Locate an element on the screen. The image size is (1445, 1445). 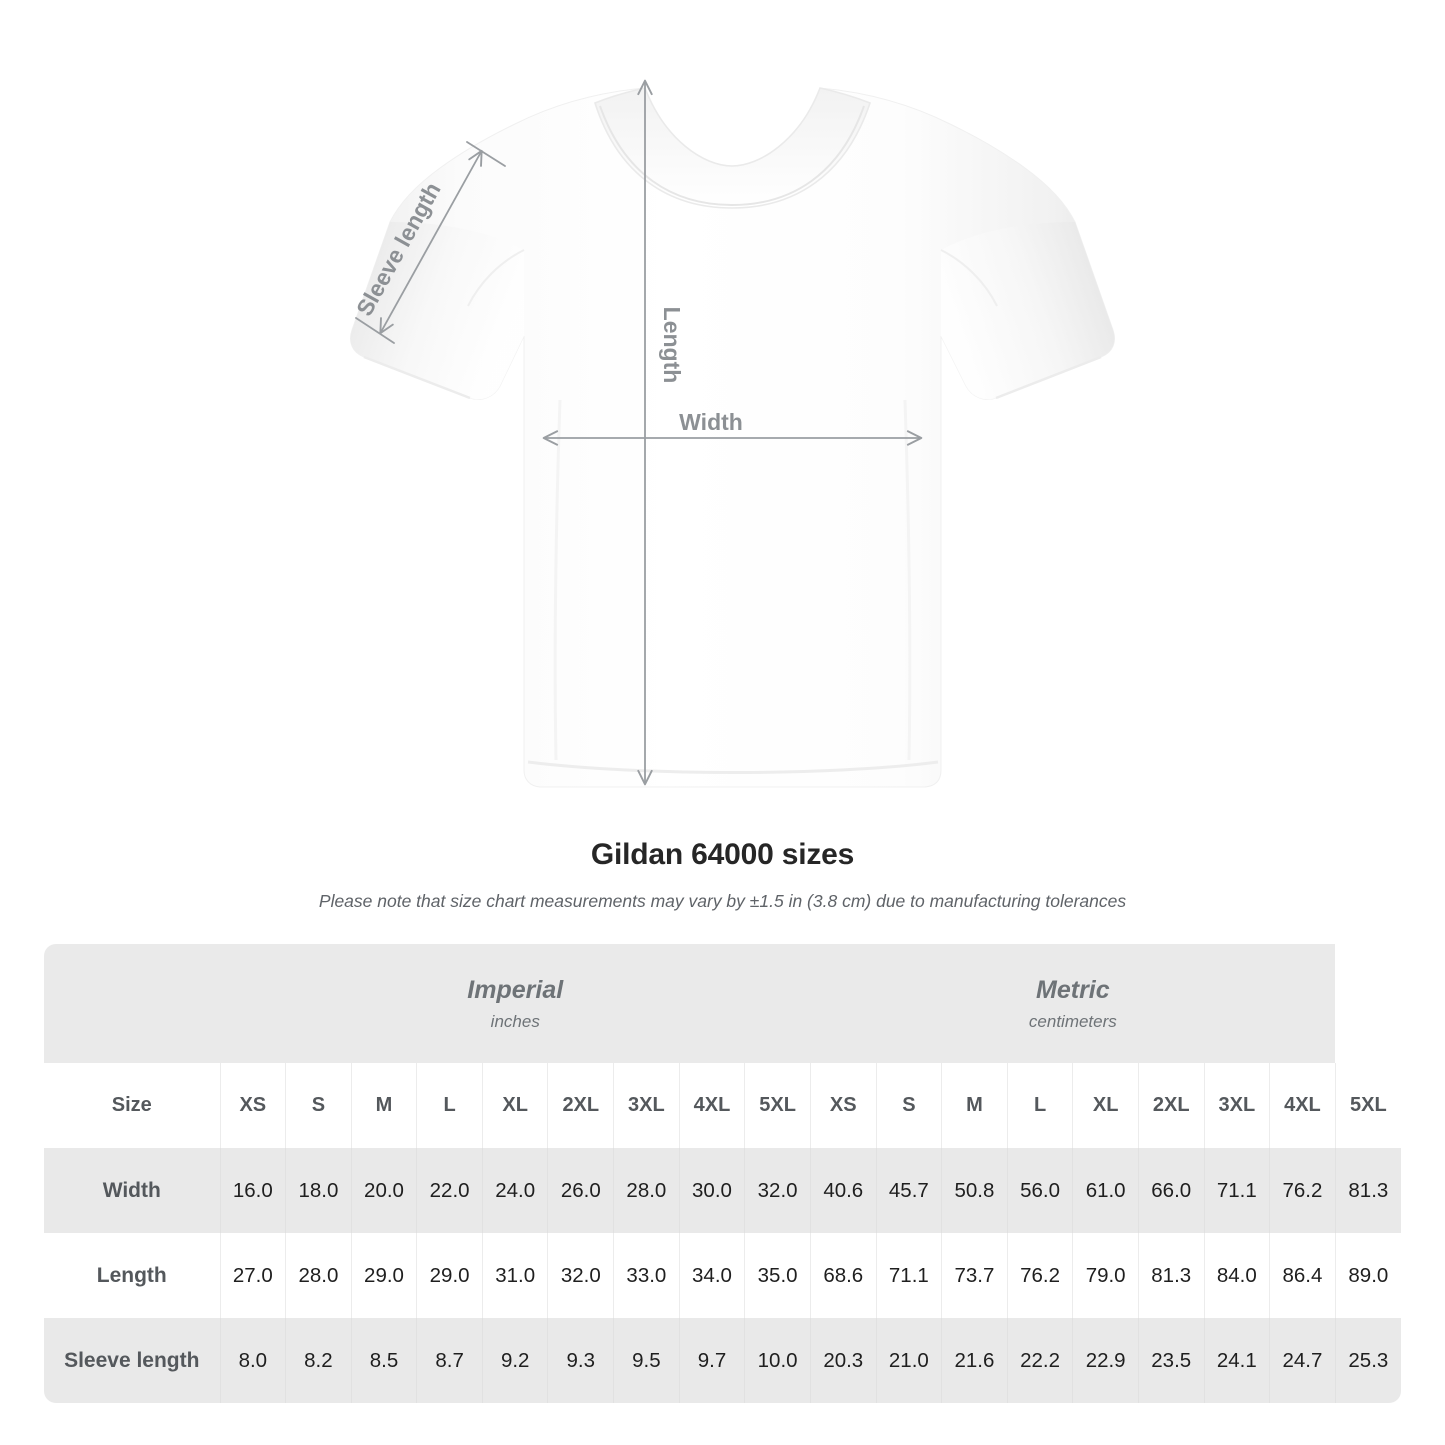
cell-length-imperial-2xl: 32.0 is located at coordinates (581, 1275).